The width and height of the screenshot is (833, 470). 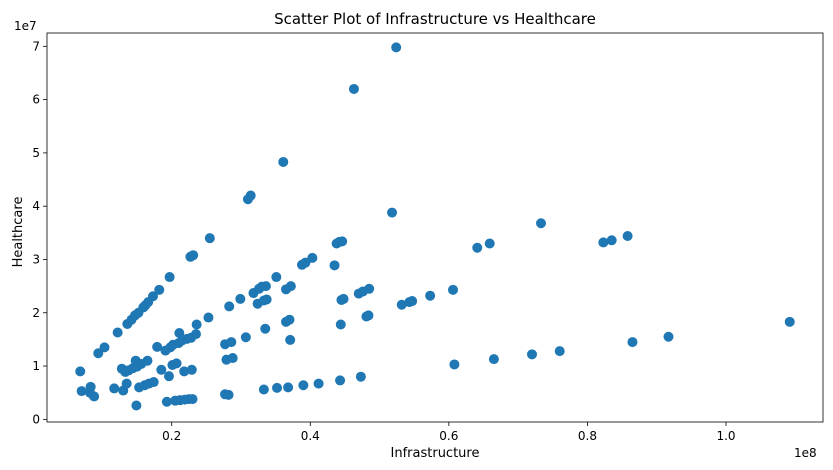 What do you see at coordinates (25, 26) in the screenshot?
I see `y-axis-offset-label: 1e7` at bounding box center [25, 26].